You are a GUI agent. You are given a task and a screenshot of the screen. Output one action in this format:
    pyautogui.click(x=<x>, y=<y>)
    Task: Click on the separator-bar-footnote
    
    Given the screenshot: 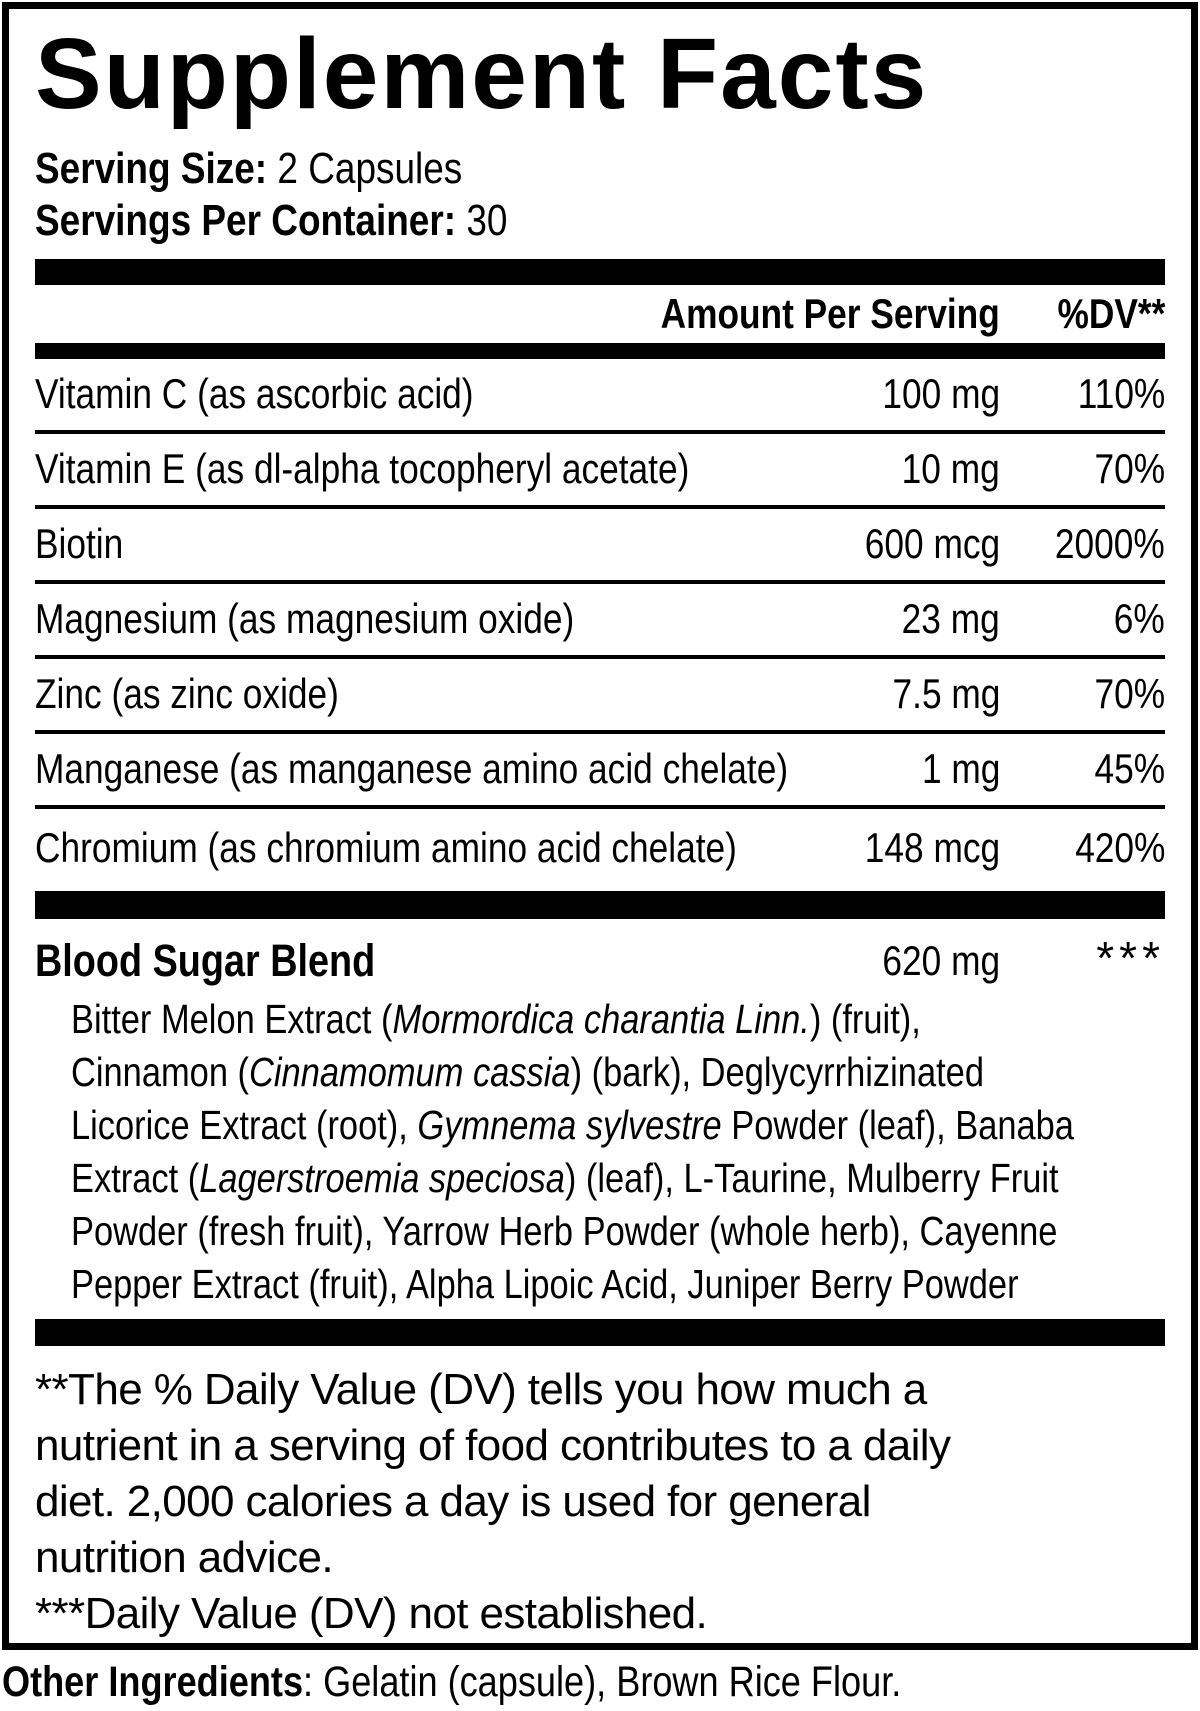 What is the action you would take?
    pyautogui.click(x=600, y=1332)
    